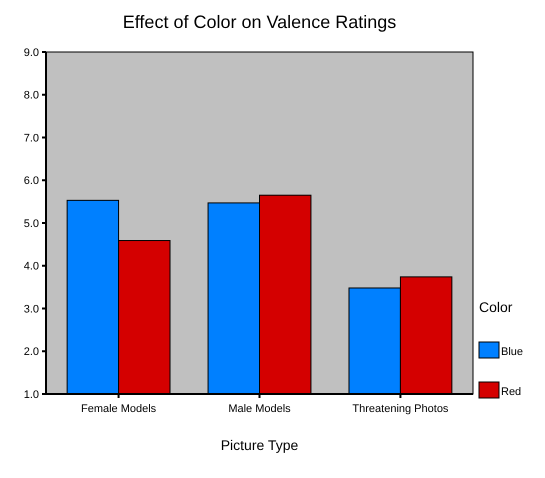 The height and width of the screenshot is (478, 545). Describe the element at coordinates (31, 96) in the screenshot. I see `y-tick-label: 8.0` at that location.